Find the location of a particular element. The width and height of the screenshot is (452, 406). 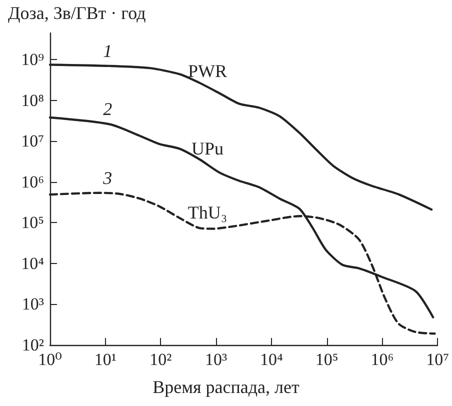

y-tick-label: 10⁴ is located at coordinates (32, 263).